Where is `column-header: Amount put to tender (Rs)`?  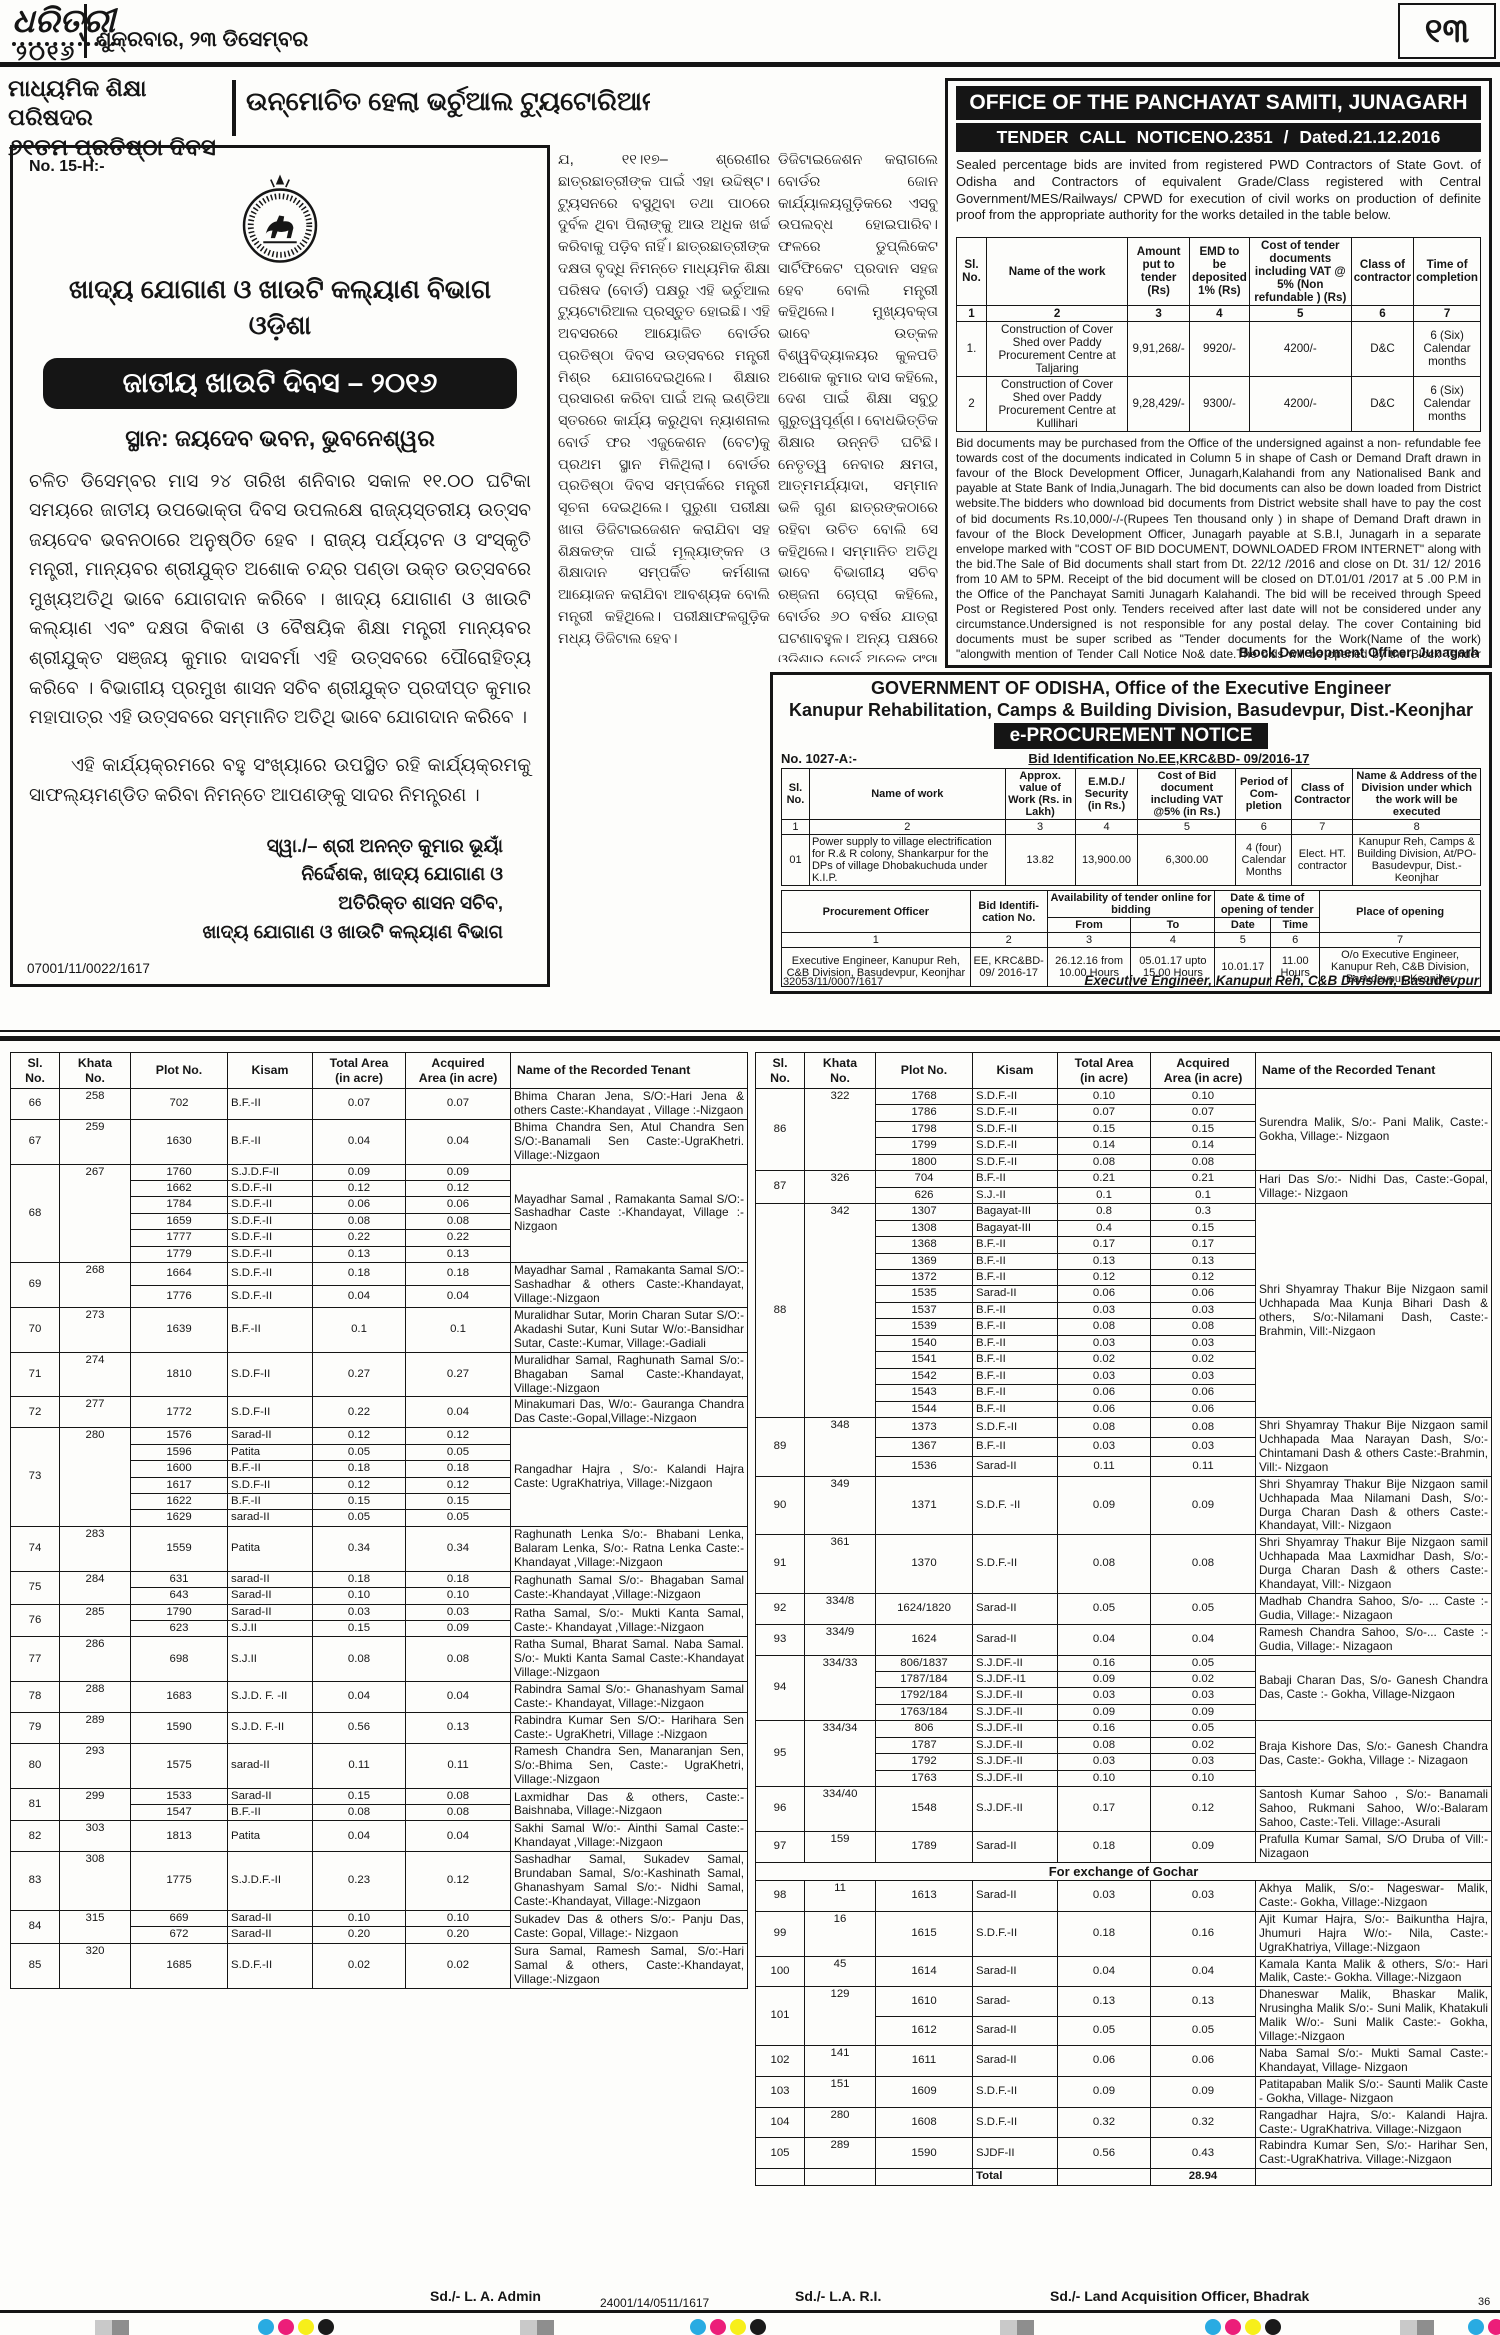
column-header: Amount put to tender (Rs) is located at coordinates (1159, 271).